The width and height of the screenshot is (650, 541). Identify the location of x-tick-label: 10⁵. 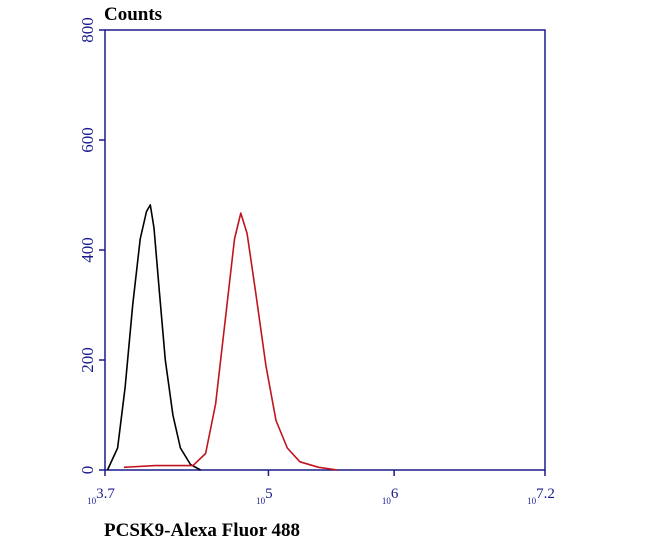
(264, 496).